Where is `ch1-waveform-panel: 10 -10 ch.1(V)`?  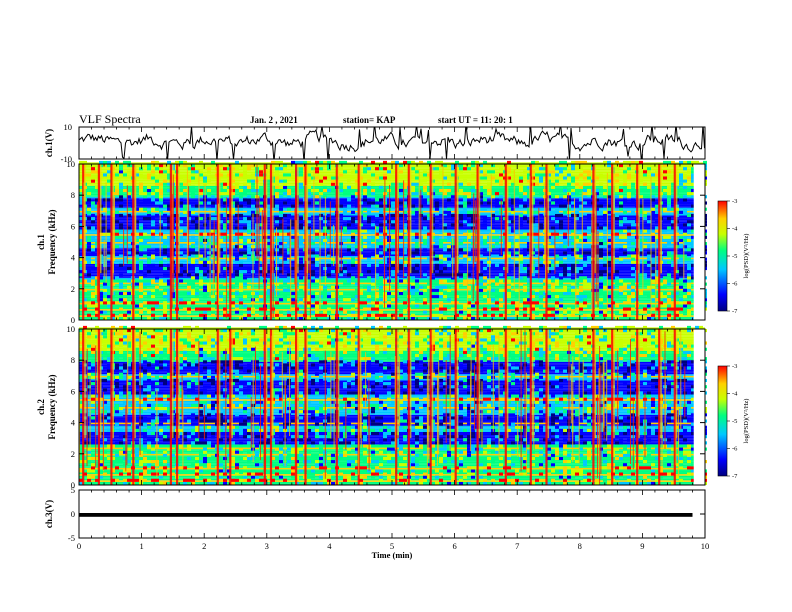 ch1-waveform-panel: 10 -10 ch.1(V) is located at coordinates (375, 143).